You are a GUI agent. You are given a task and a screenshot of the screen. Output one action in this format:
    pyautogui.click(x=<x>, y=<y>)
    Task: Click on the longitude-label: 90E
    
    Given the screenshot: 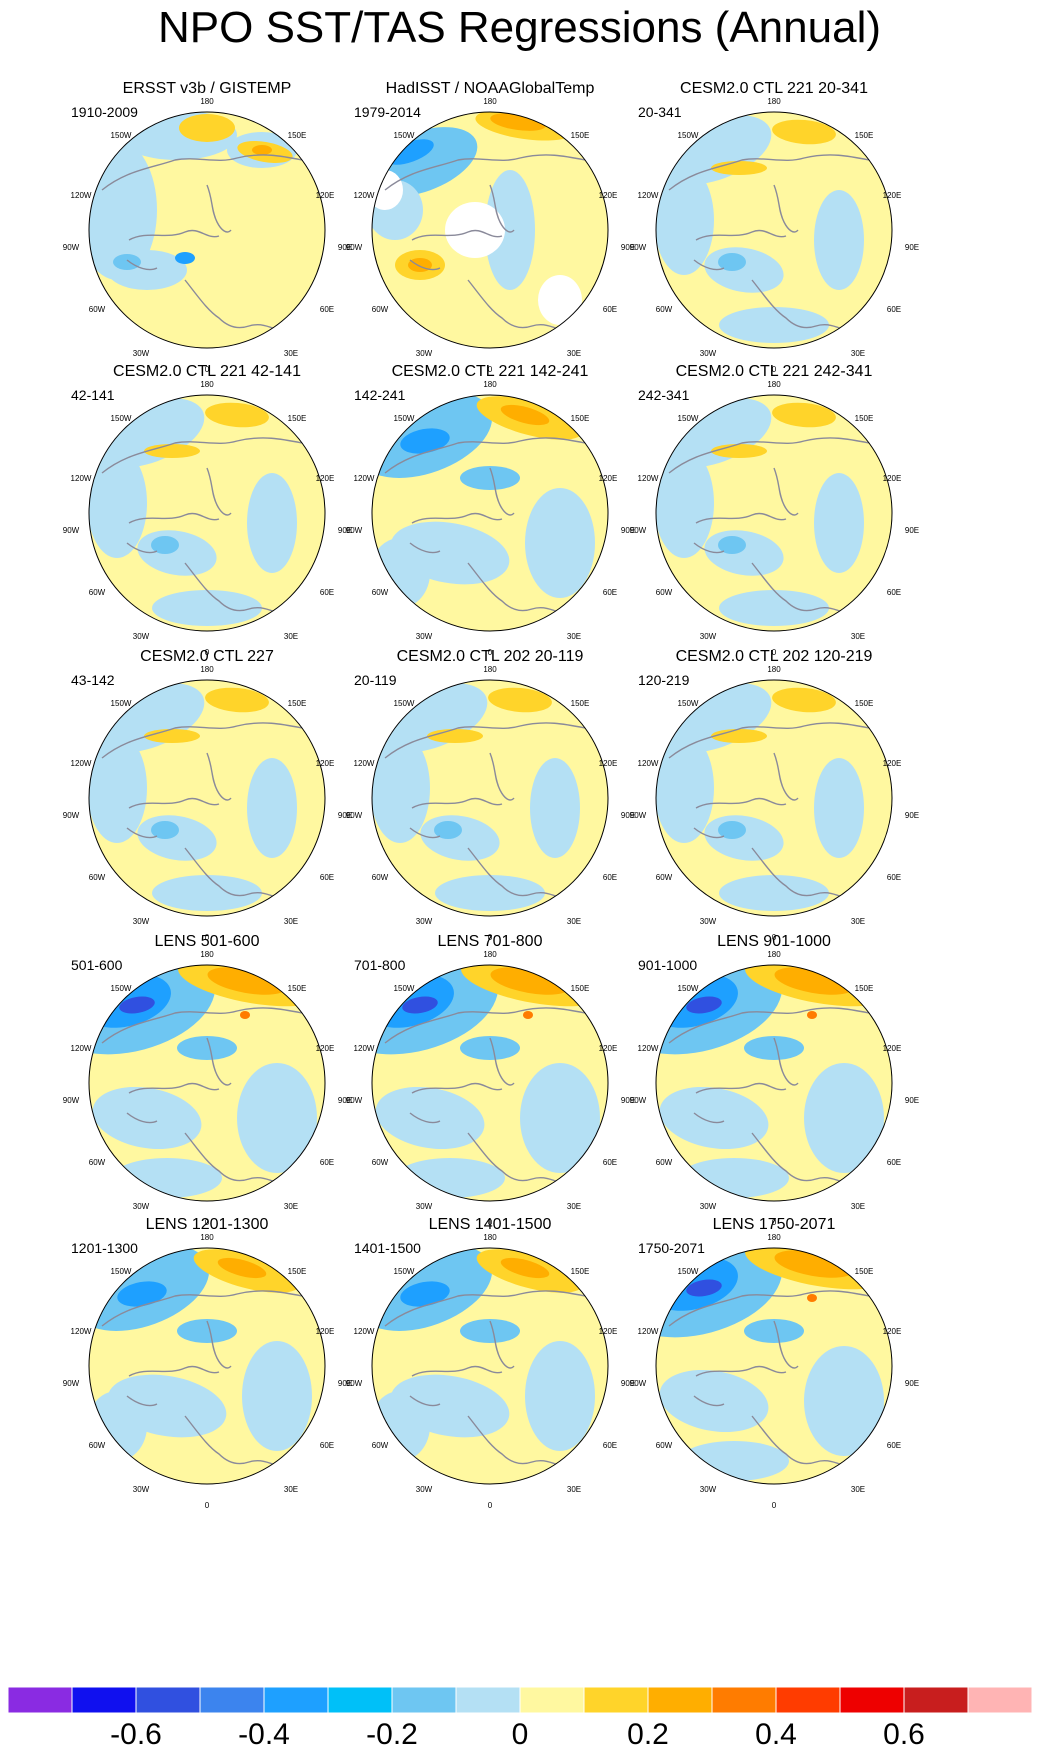 What is the action you would take?
    pyautogui.click(x=345, y=530)
    